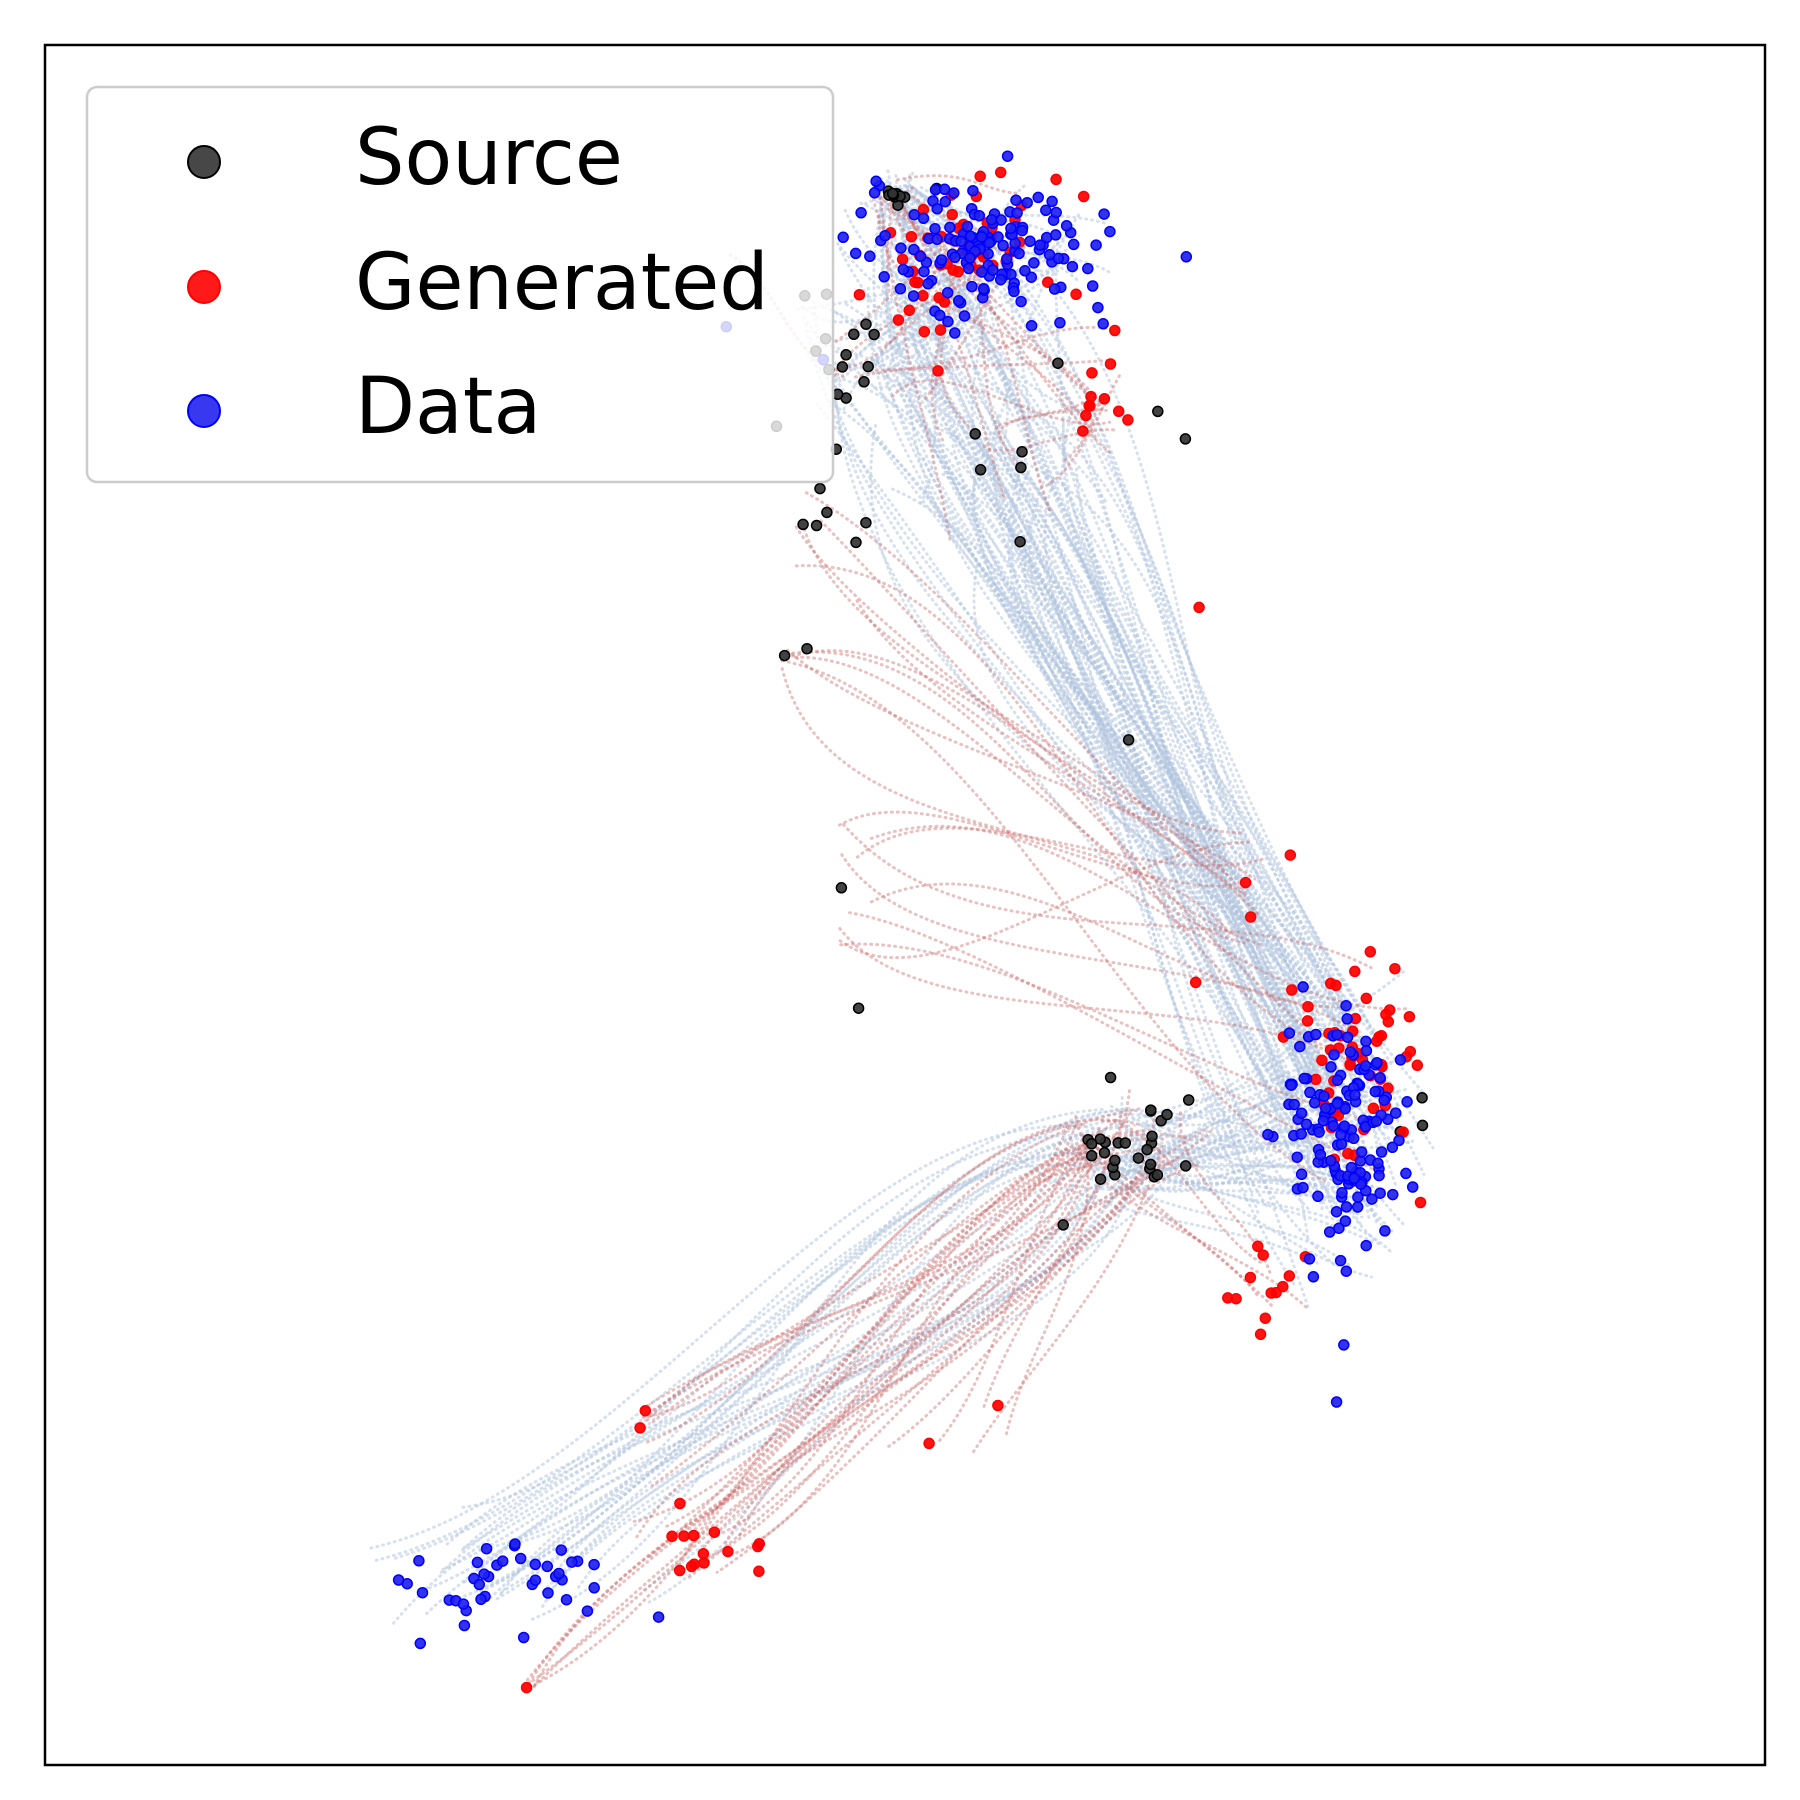 The image size is (1800, 1800). What do you see at coordinates (204, 162) in the screenshot?
I see `legend-marker-source` at bounding box center [204, 162].